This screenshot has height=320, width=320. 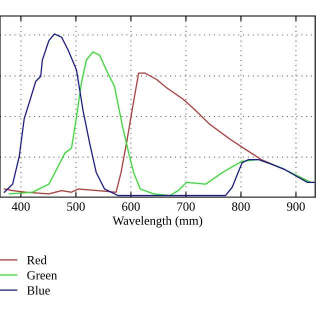 What do you see at coordinates (42, 275) in the screenshot?
I see `legend-label: Green` at bounding box center [42, 275].